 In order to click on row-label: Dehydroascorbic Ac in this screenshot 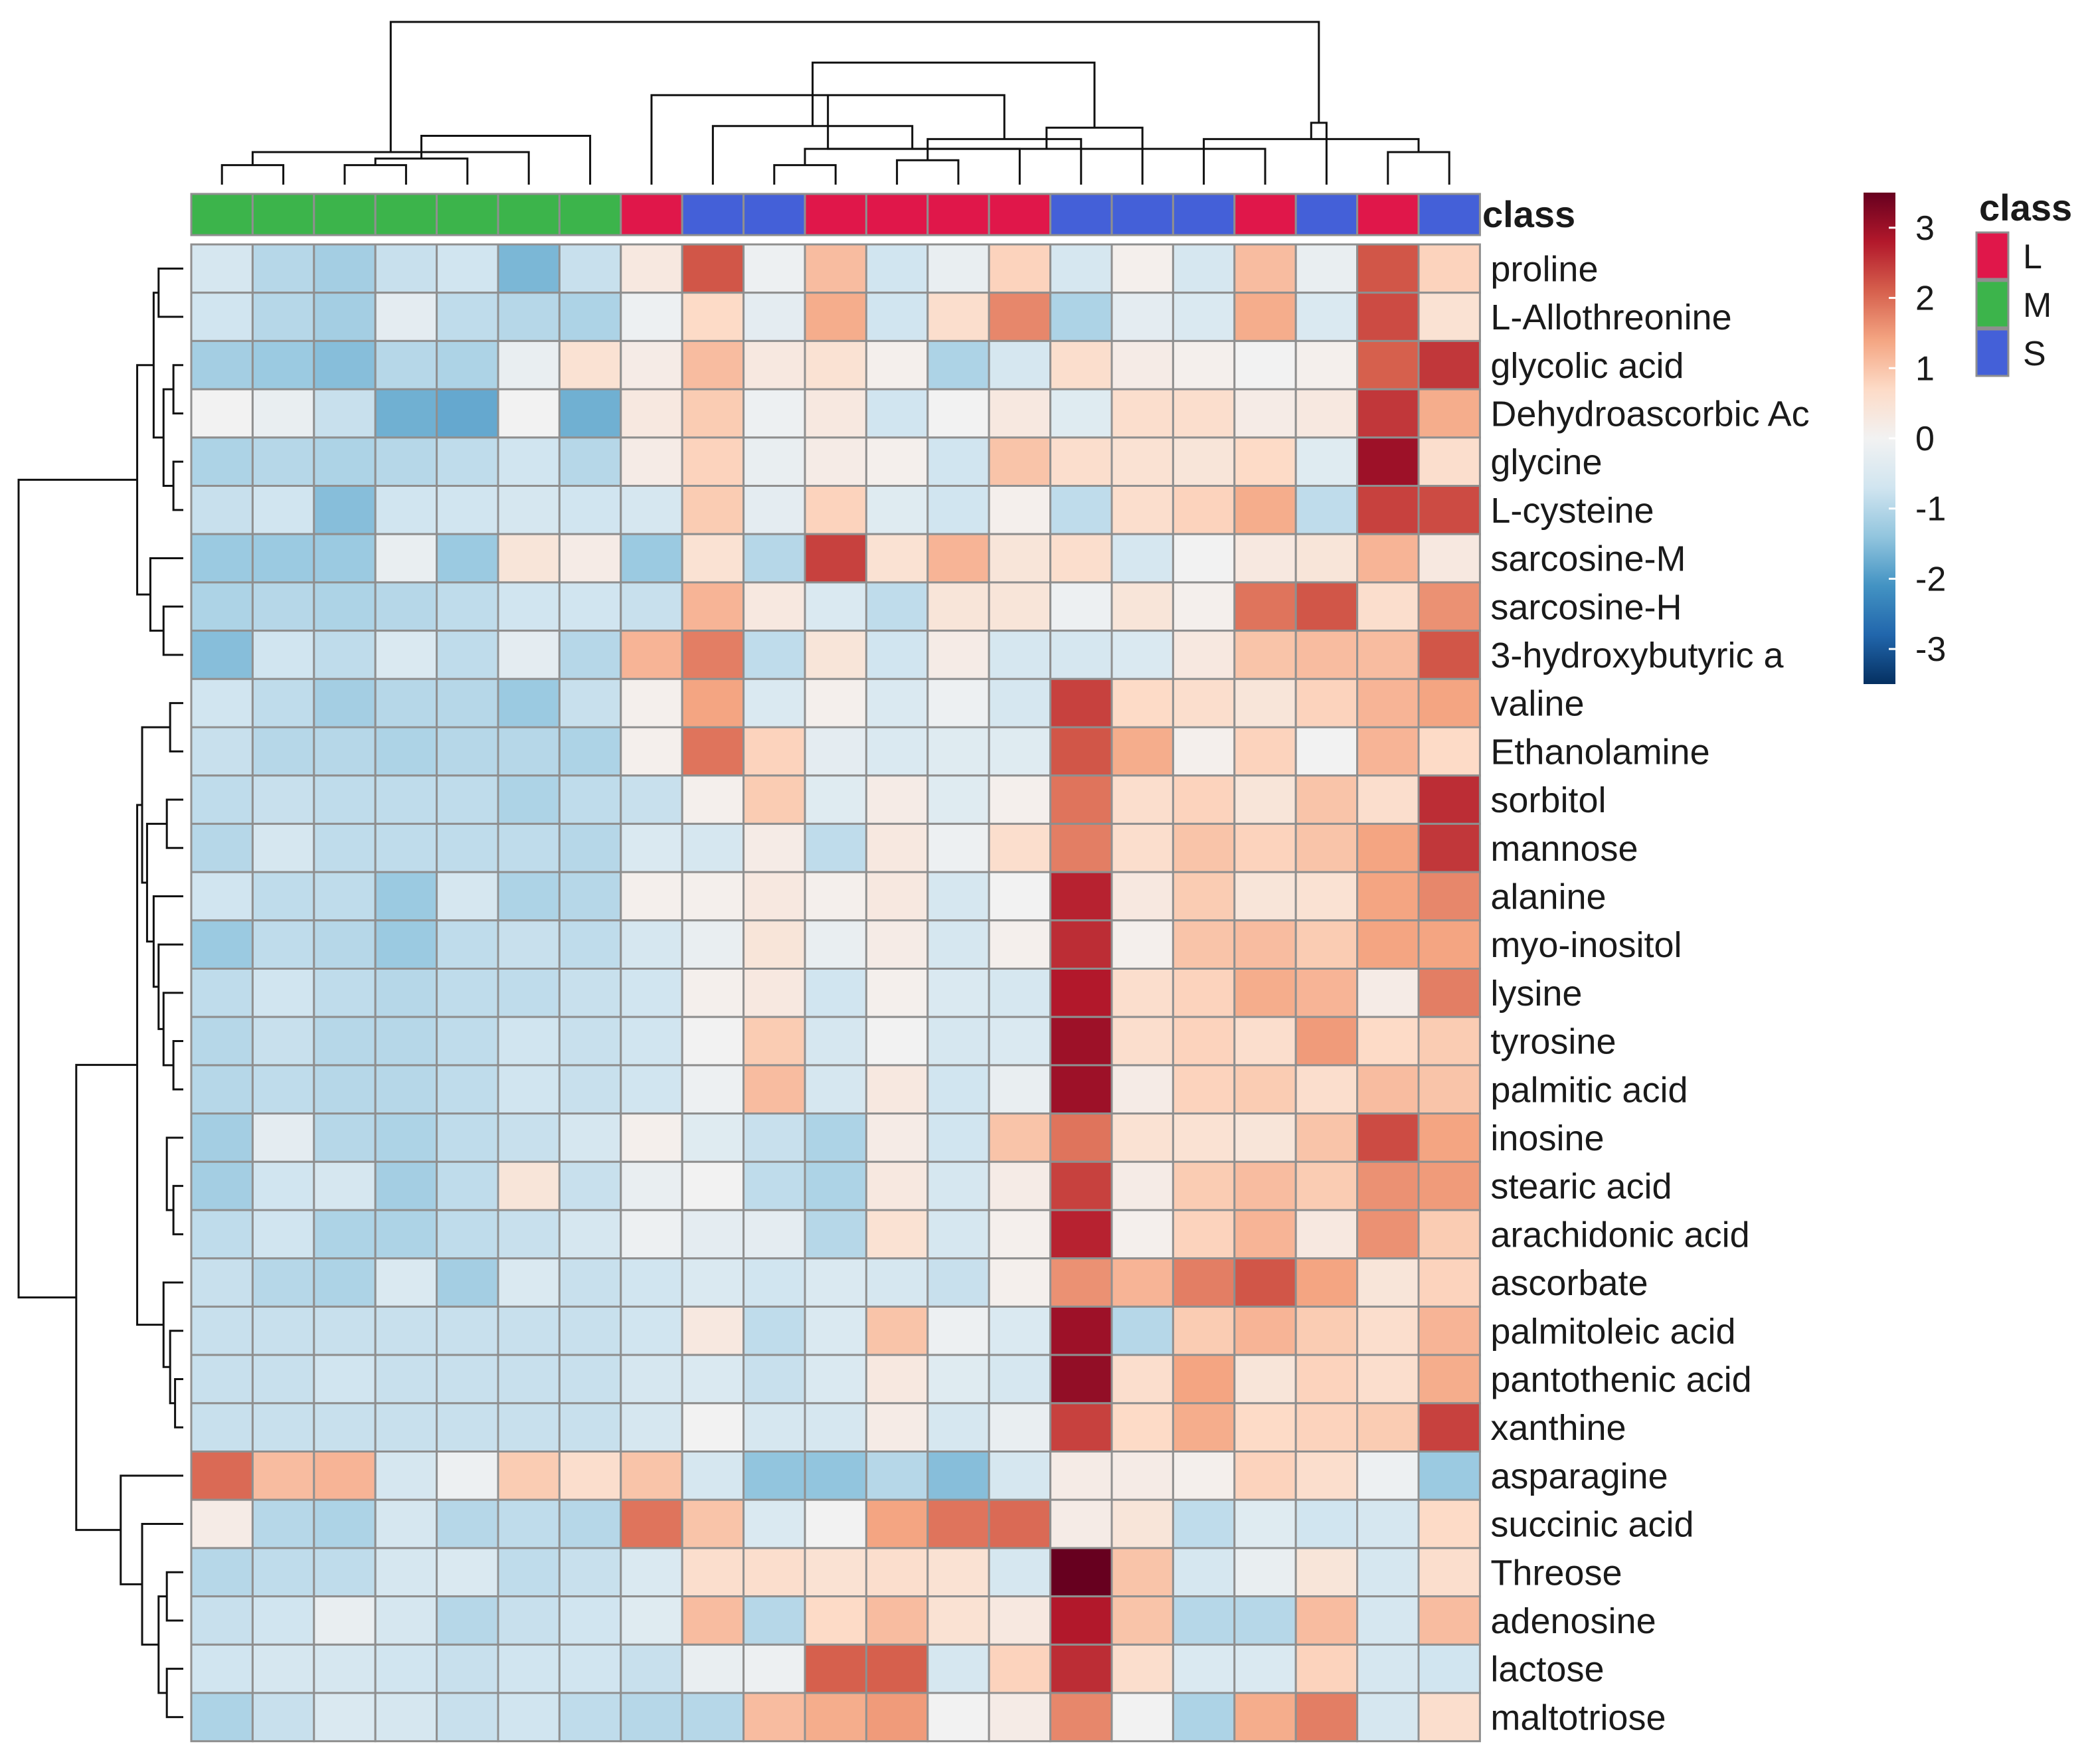, I will do `click(1649, 414)`.